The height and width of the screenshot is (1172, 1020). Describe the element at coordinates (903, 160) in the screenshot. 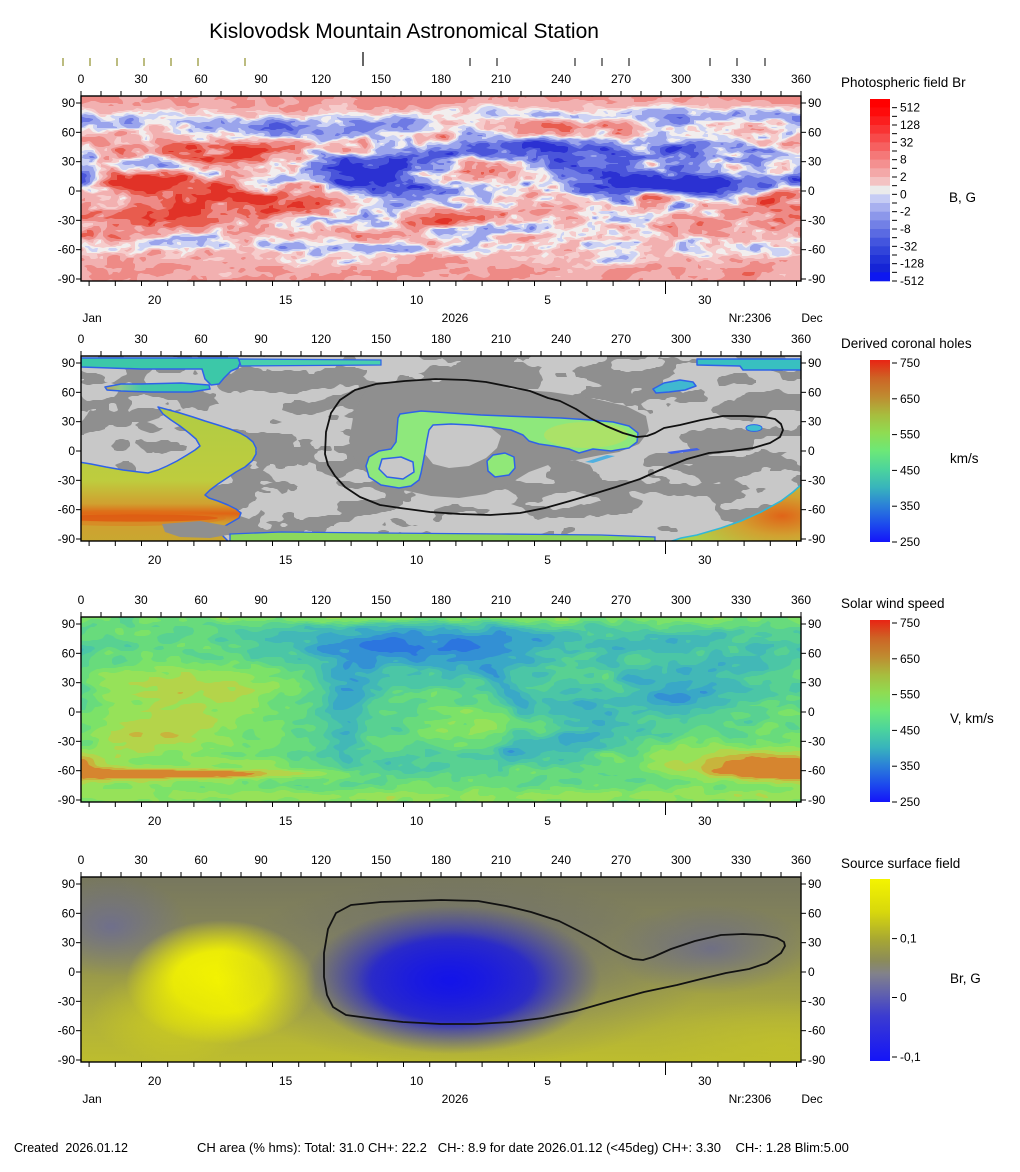

I see `svg-text: 8` at that location.